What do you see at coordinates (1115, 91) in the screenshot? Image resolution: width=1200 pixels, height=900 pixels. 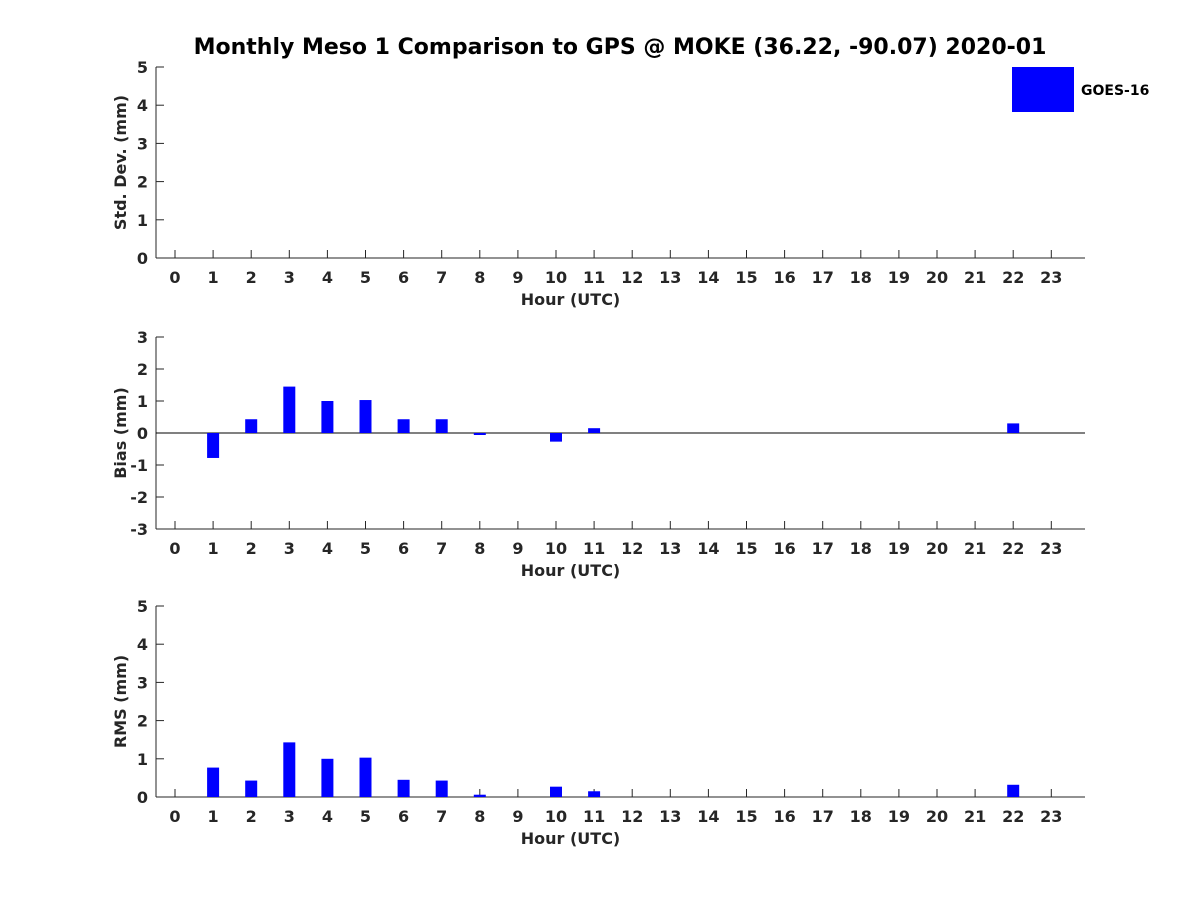 I see `legend-label: GOES-16` at bounding box center [1115, 91].